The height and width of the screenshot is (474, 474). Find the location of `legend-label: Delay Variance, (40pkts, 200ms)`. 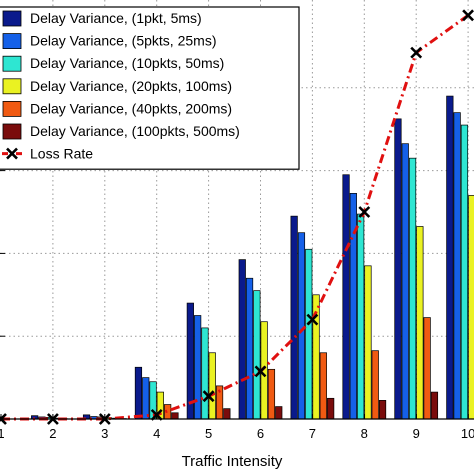

legend-label: Delay Variance, (40pkts, 200ms) is located at coordinates (131, 108).